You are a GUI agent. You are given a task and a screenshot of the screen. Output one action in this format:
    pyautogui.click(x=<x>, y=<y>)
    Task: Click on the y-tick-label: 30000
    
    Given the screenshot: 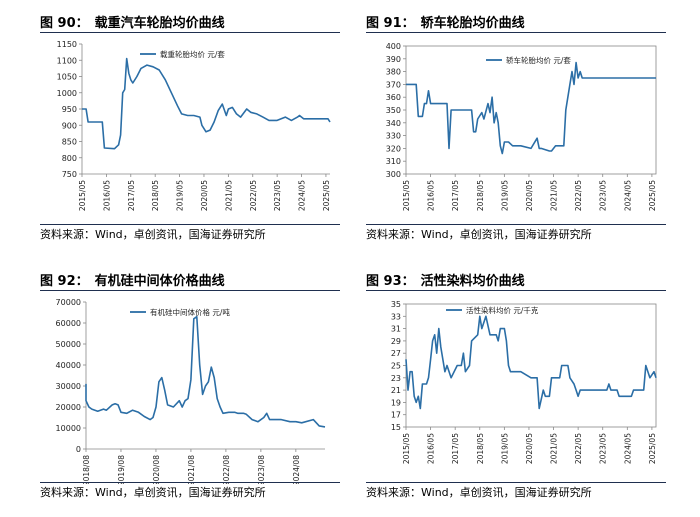 What is the action you would take?
    pyautogui.click(x=68, y=386)
    